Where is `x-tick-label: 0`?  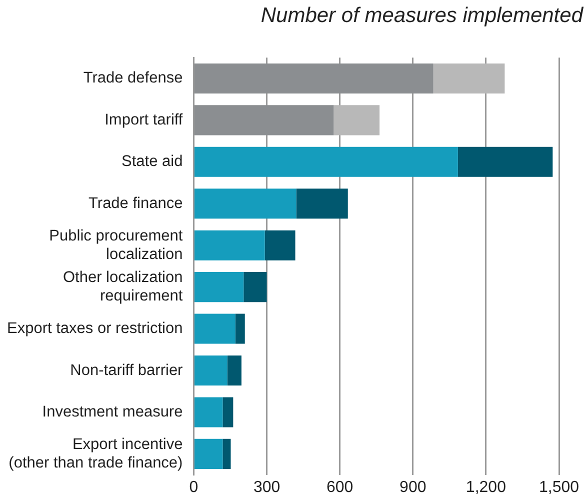
x-tick-label: 0 is located at coordinates (193, 487).